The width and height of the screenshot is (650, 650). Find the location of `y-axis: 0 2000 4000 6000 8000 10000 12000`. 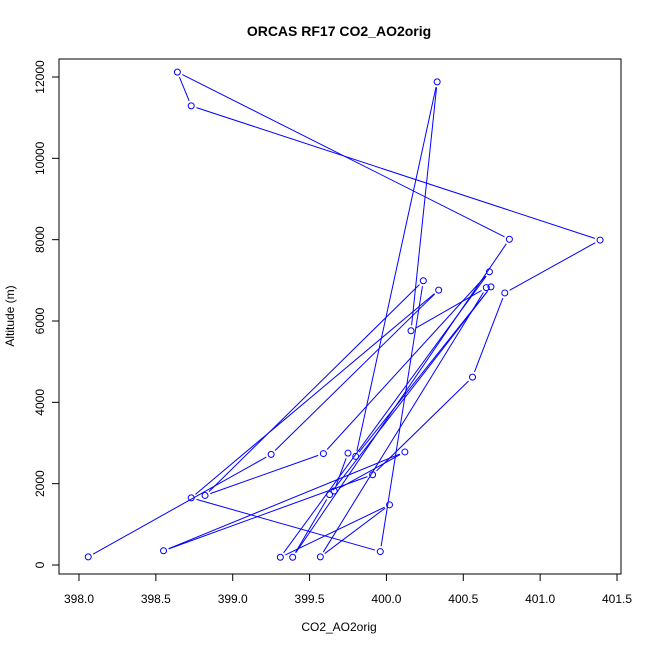

y-axis: 0 2000 4000 6000 8000 10000 12000 is located at coordinates (46, 314).